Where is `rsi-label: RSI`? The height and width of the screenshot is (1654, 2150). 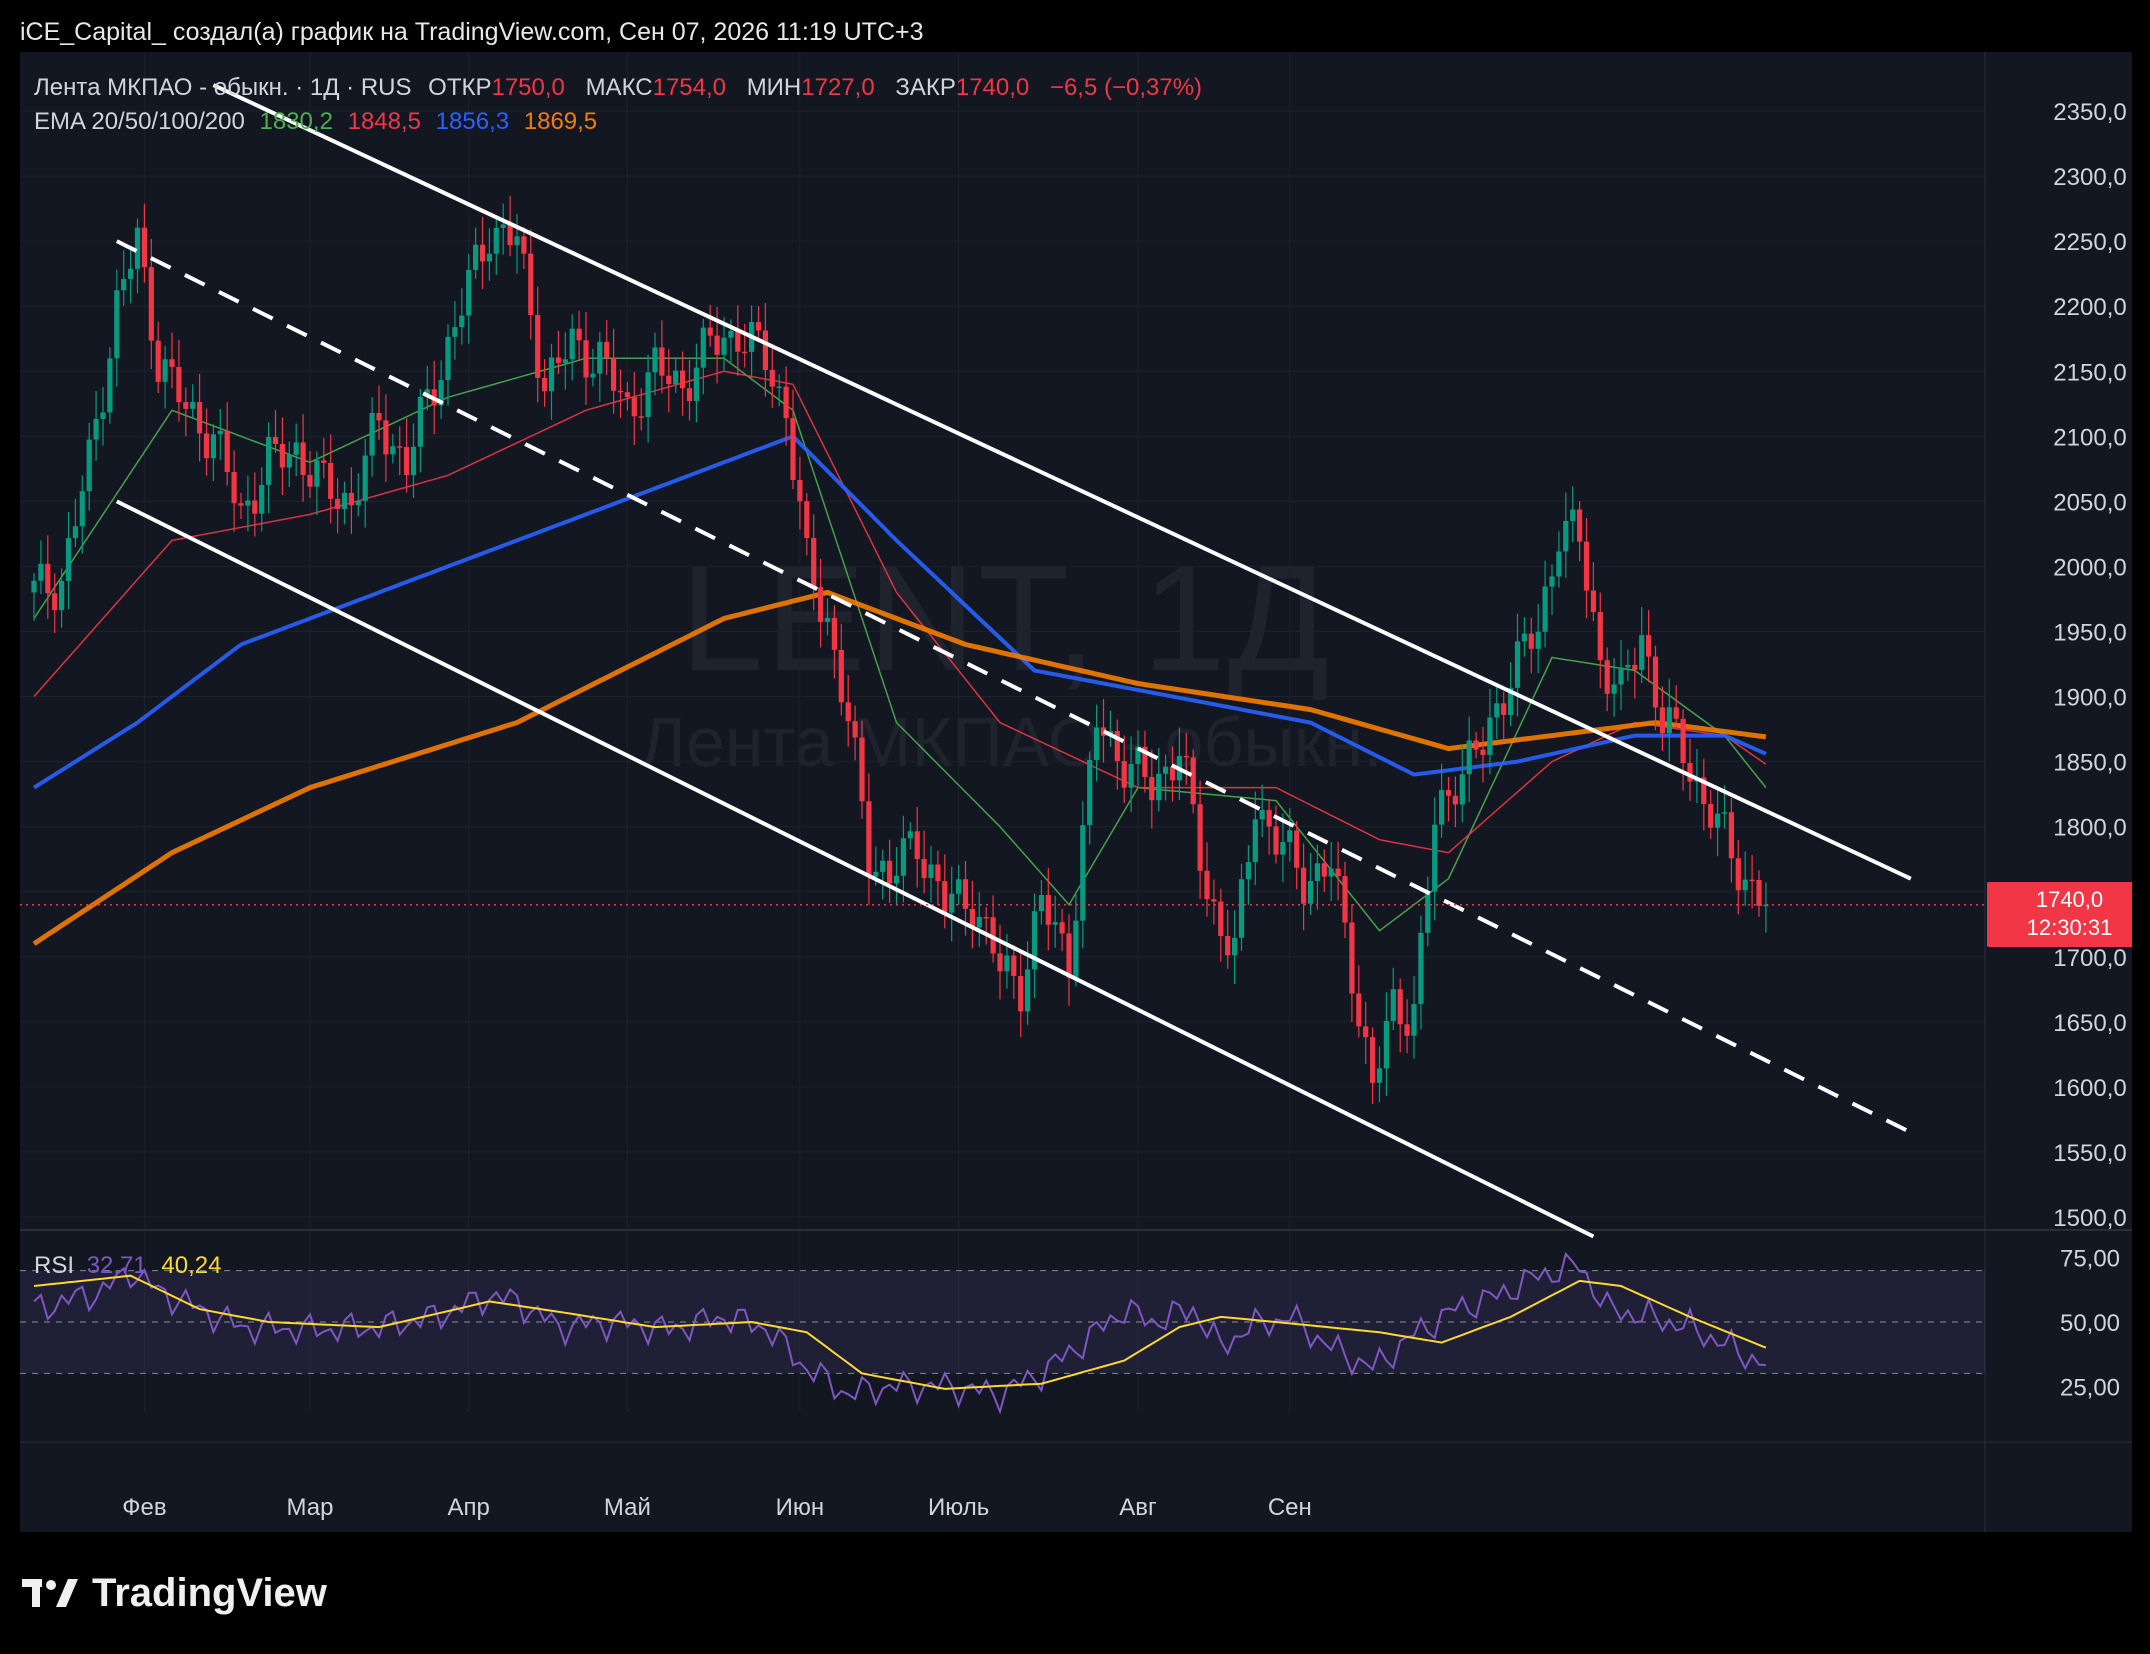
rsi-label: RSI is located at coordinates (54, 1265).